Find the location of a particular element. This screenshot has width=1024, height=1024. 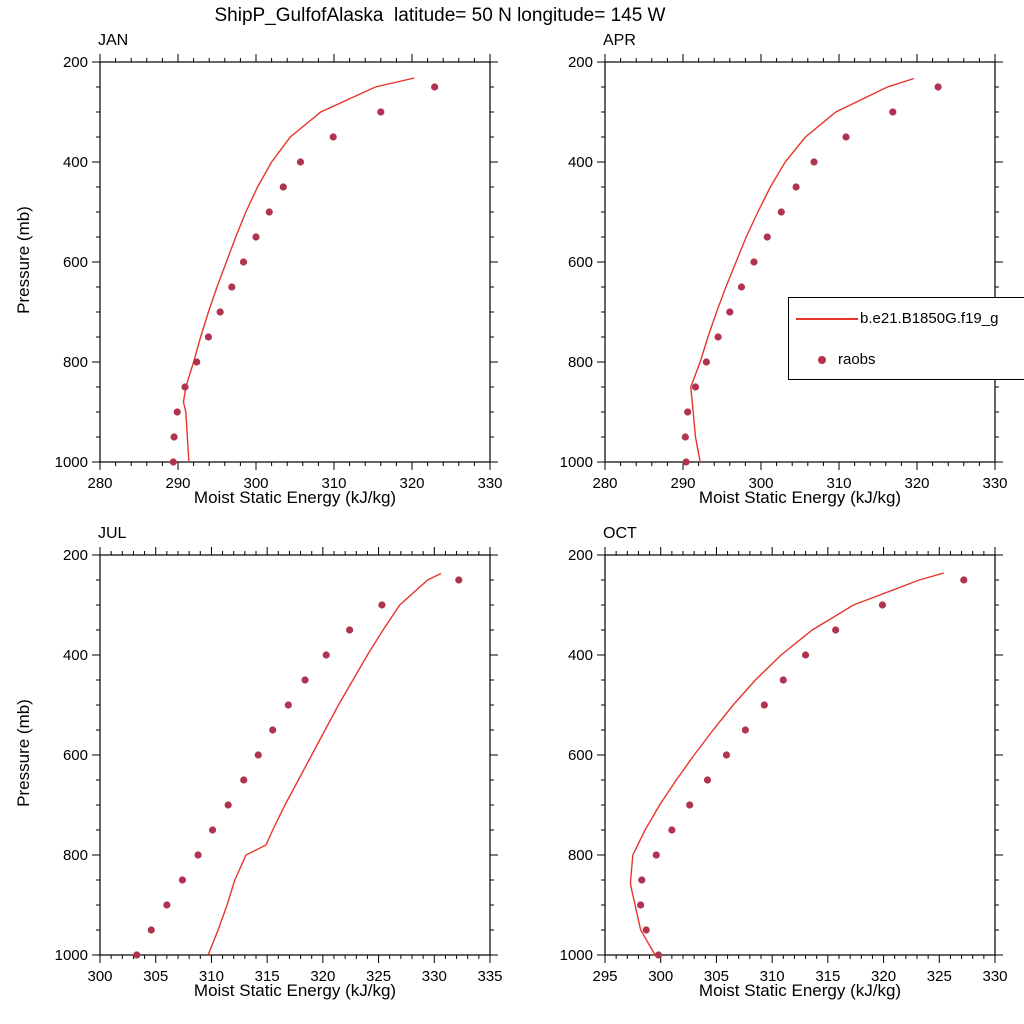

x-tick-labels: 295 300 305 310 315 320 325 330 is located at coordinates (799, 976).